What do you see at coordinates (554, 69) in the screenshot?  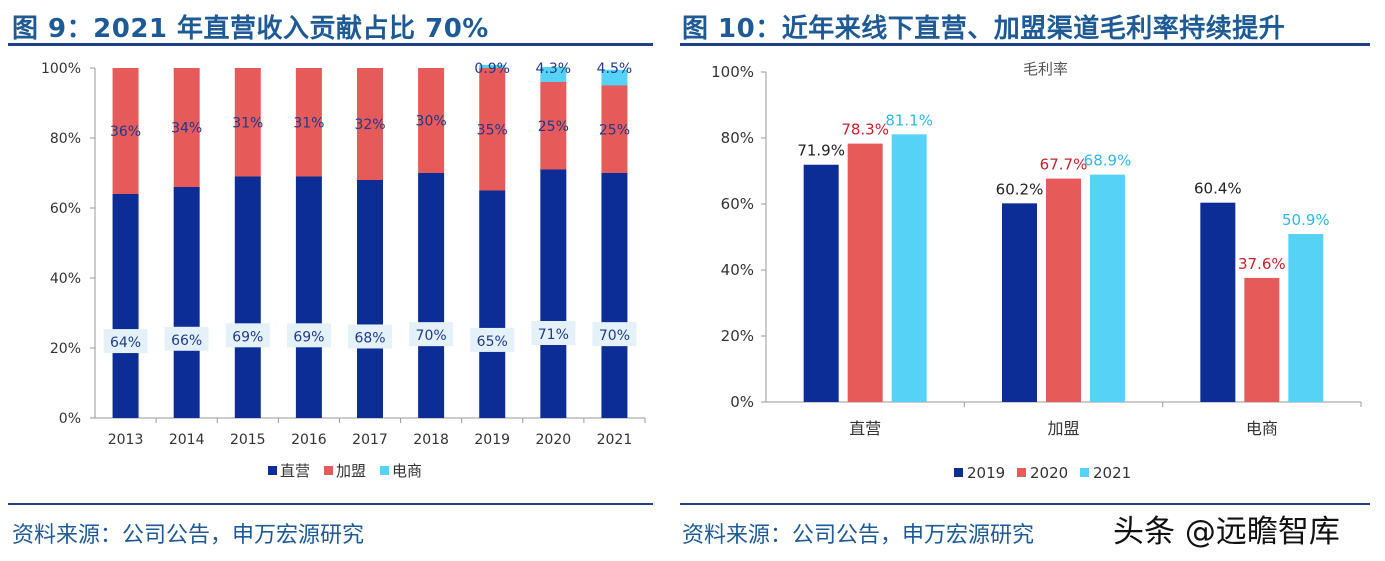 I see `data-label-ecommerce: 4.3%` at bounding box center [554, 69].